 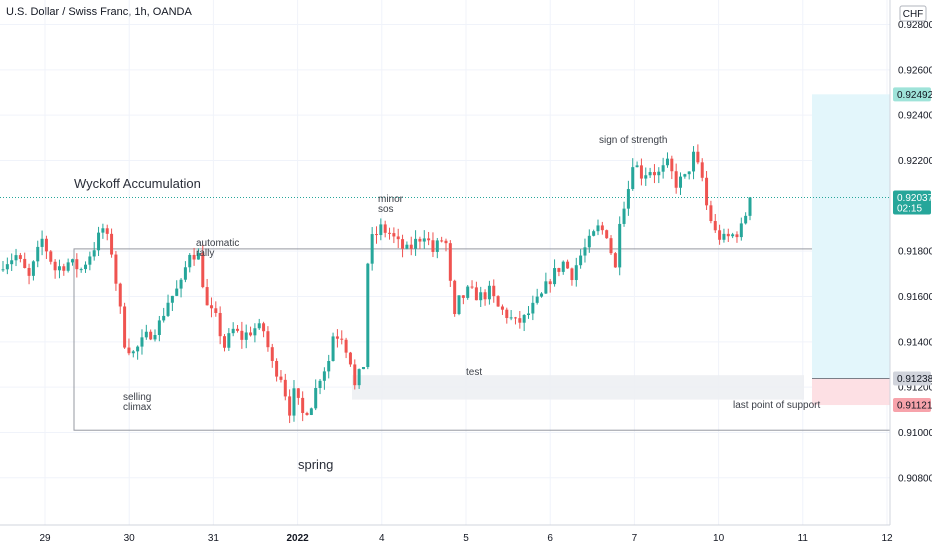 What do you see at coordinates (635, 538) in the screenshot?
I see `x-tick-label: 7` at bounding box center [635, 538].